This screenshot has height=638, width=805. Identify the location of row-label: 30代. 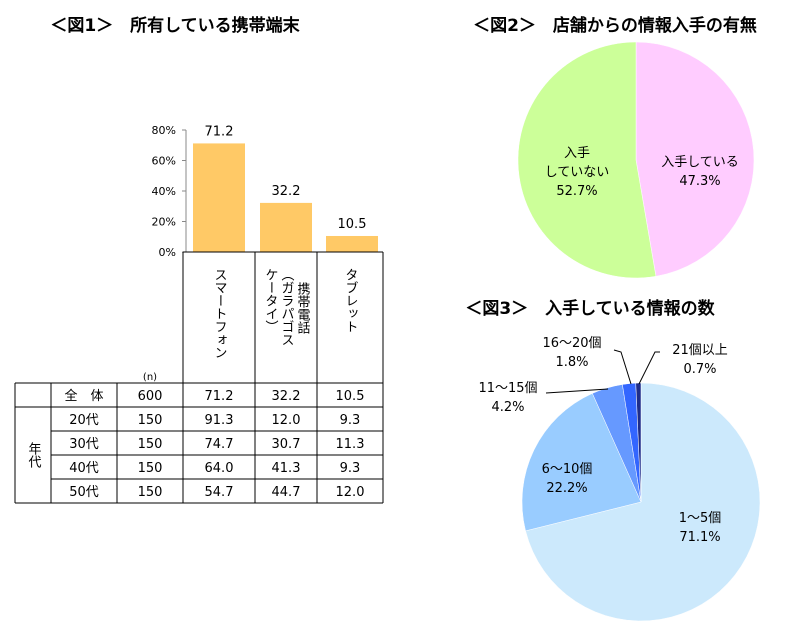
(84, 444).